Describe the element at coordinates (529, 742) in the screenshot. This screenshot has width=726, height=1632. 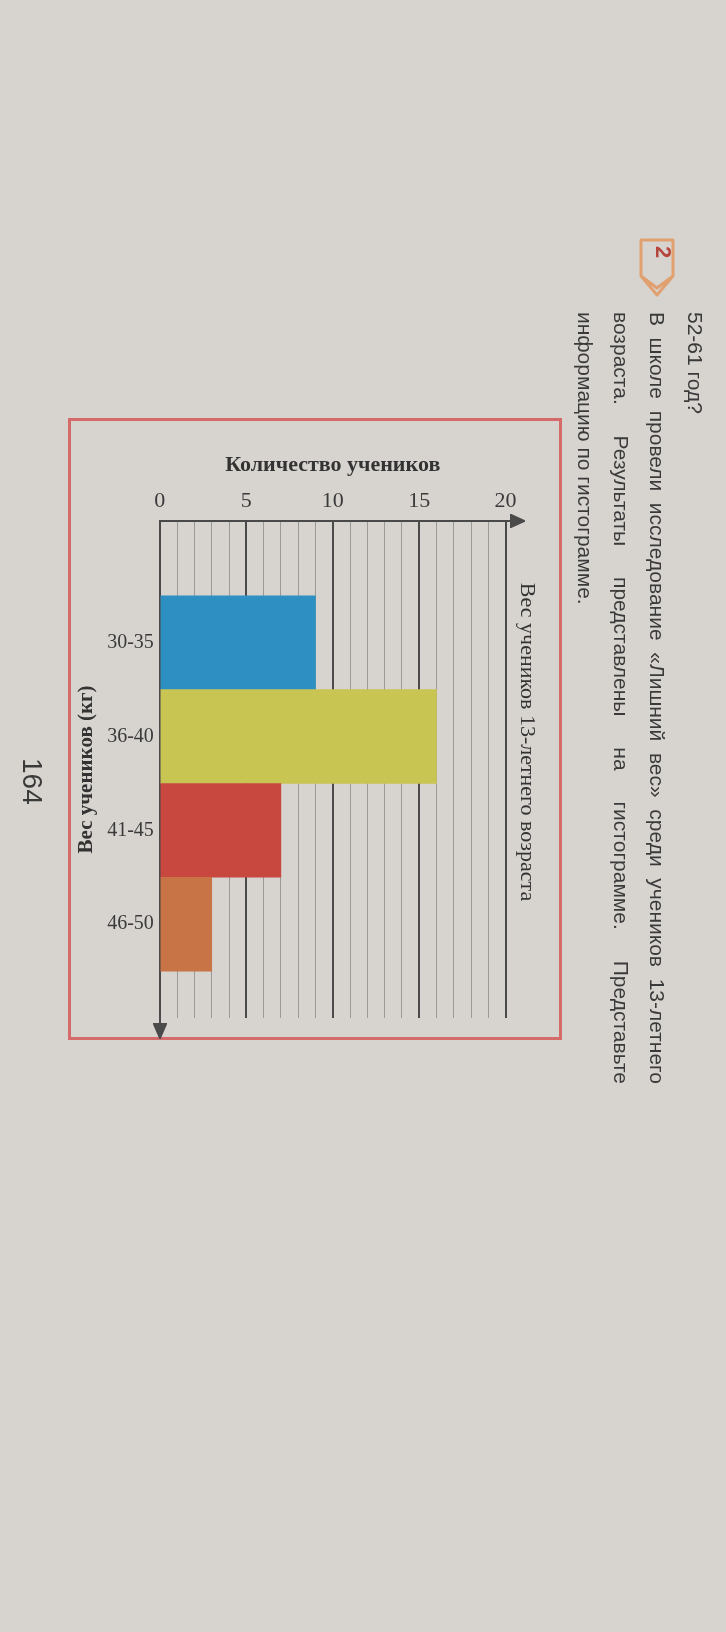
I see `text: Вес учеников 13-летнего возраста` at that location.